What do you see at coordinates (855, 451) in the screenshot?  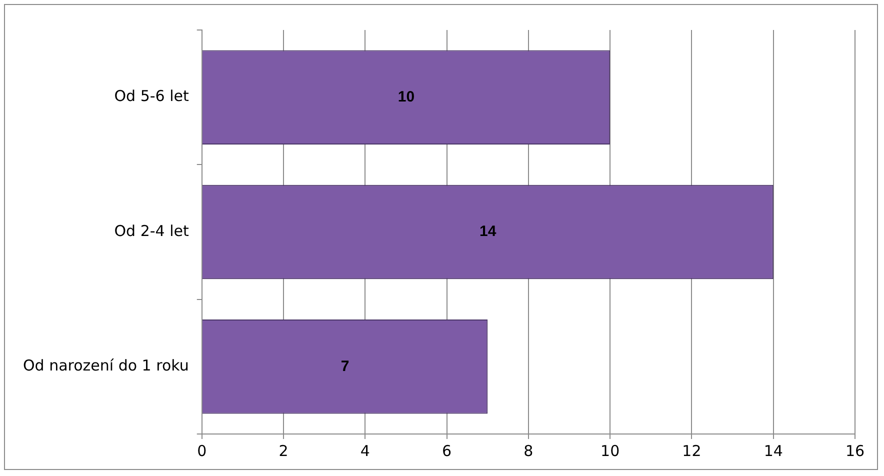 I see `x-tick-label: 16` at bounding box center [855, 451].